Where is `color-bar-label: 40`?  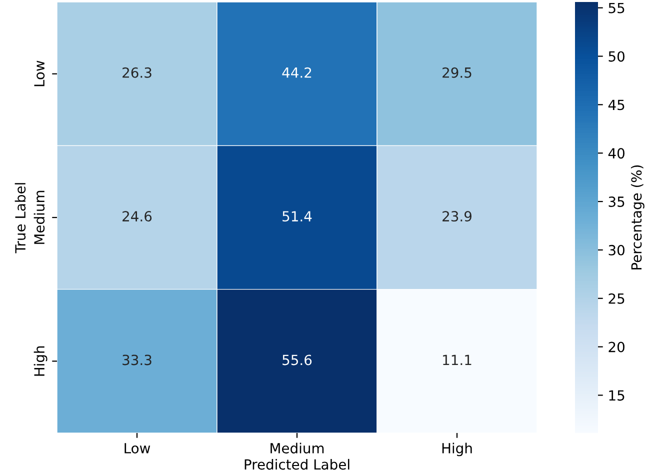 color-bar-label: 40 is located at coordinates (616, 153).